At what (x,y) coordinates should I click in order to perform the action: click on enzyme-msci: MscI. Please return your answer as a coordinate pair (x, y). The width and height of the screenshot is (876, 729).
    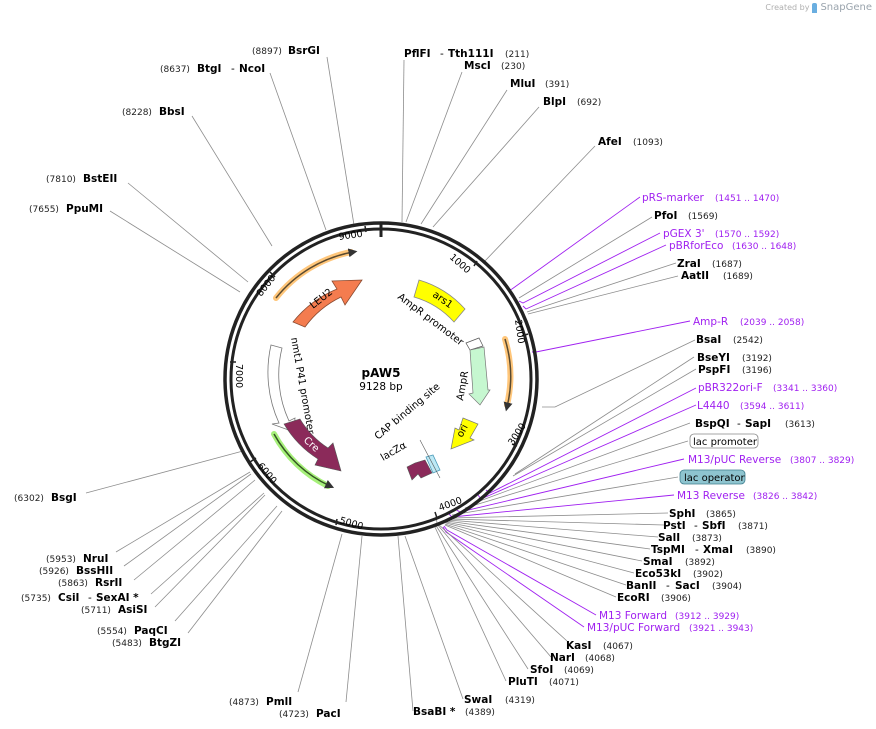
    Looking at the image, I should click on (477, 66).